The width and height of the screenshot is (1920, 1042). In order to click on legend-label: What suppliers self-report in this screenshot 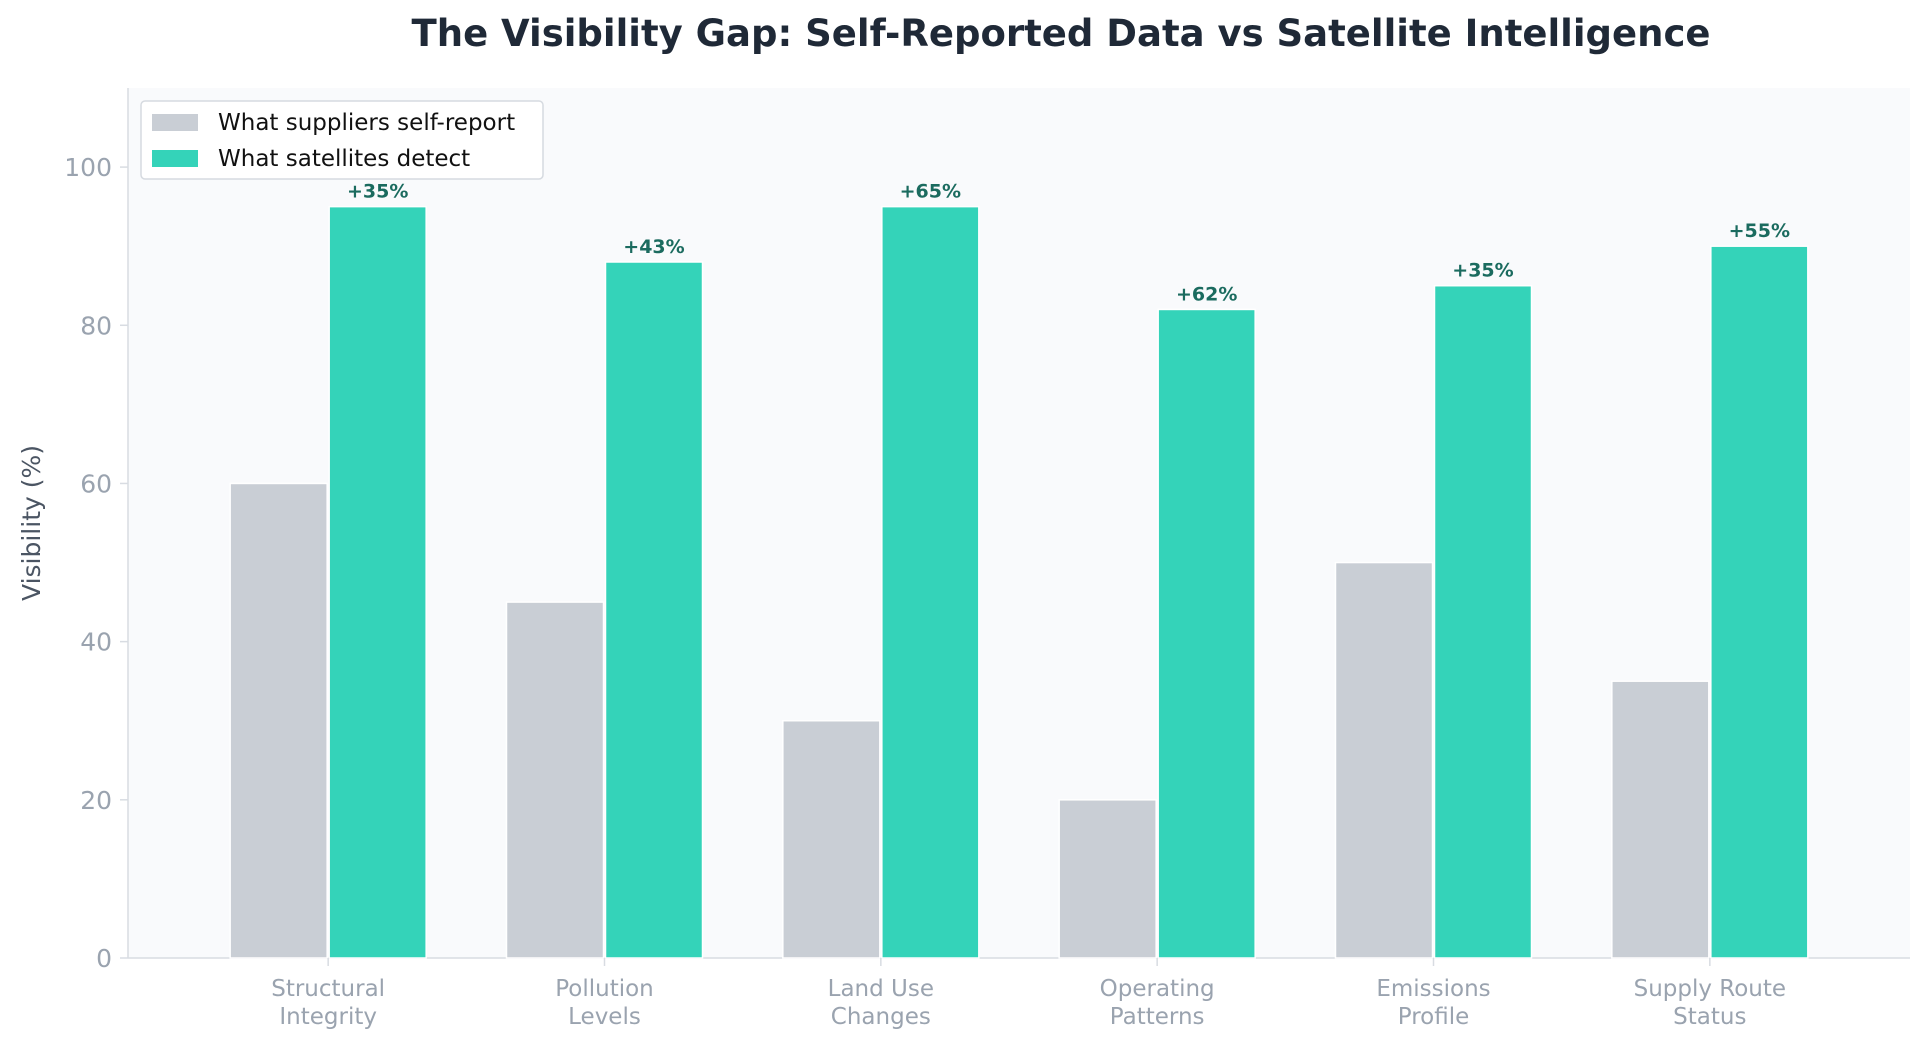, I will do `click(366, 123)`.